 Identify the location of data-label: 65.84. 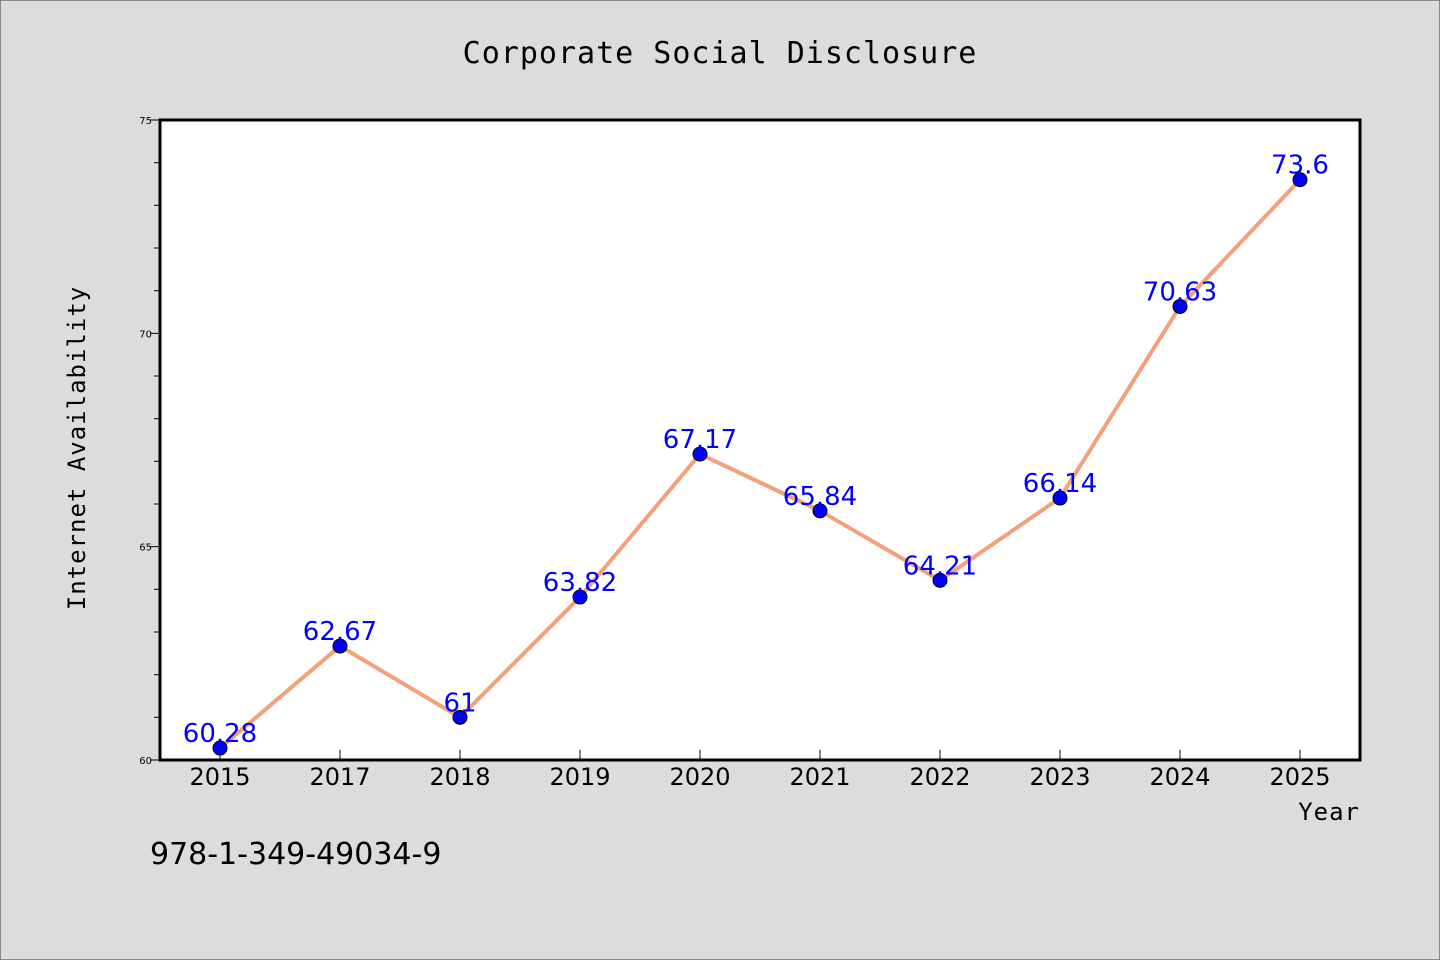
(820, 497).